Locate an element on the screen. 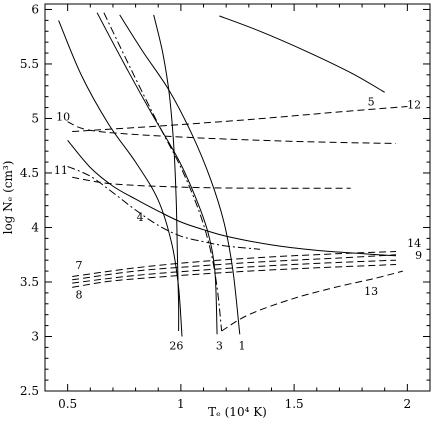 The height and width of the screenshot is (423, 436). y-axis-label: log Nₑ (cm³) is located at coordinates (8, 198).